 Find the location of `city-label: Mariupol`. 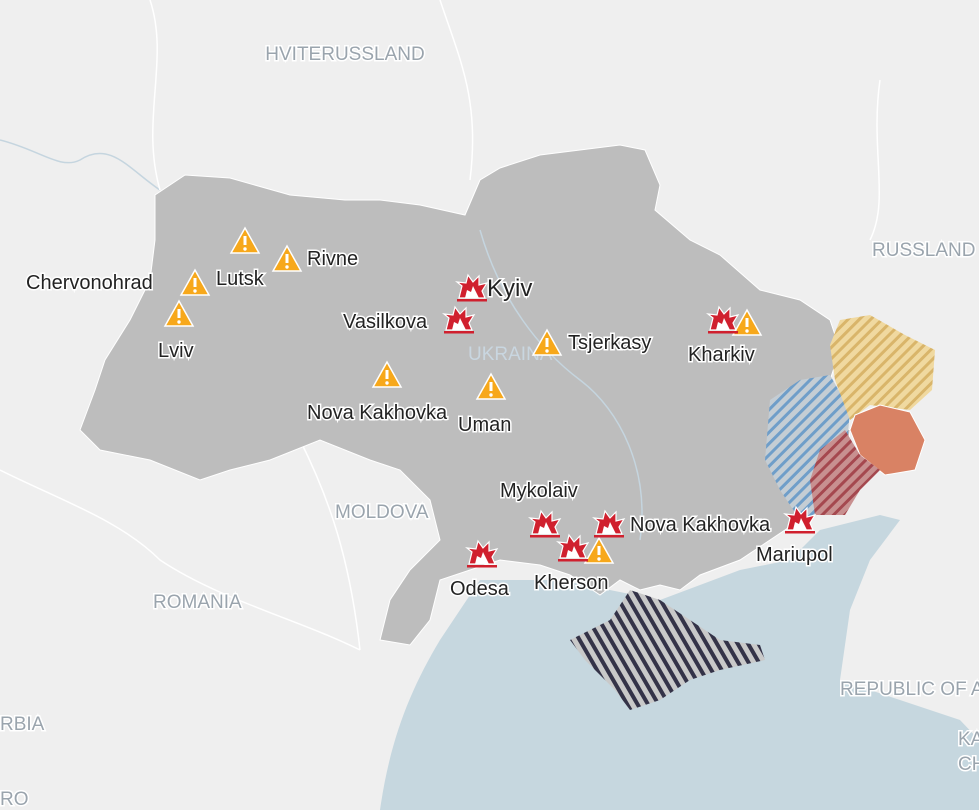

city-label: Mariupol is located at coordinates (794, 555).